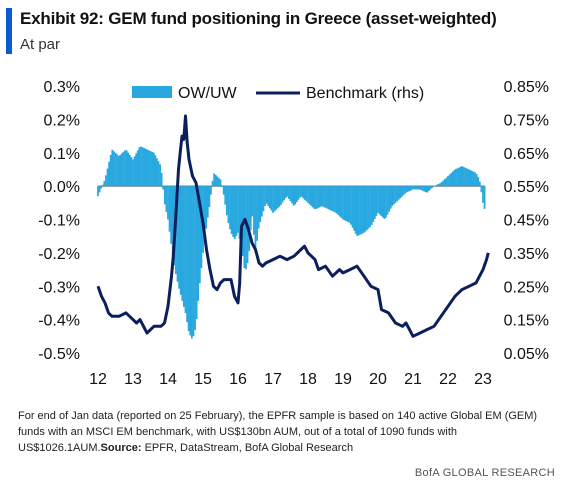  I want to click on right-tick-label: 0.55%, so click(526, 187).